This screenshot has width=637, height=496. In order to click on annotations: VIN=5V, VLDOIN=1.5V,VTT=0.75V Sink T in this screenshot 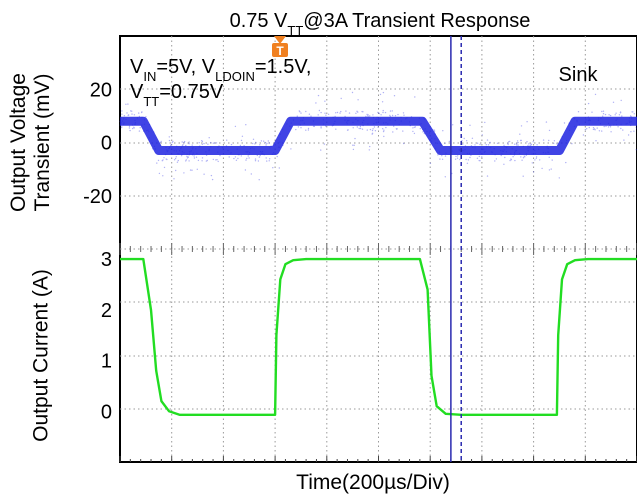, I will do `click(364, 72)`.